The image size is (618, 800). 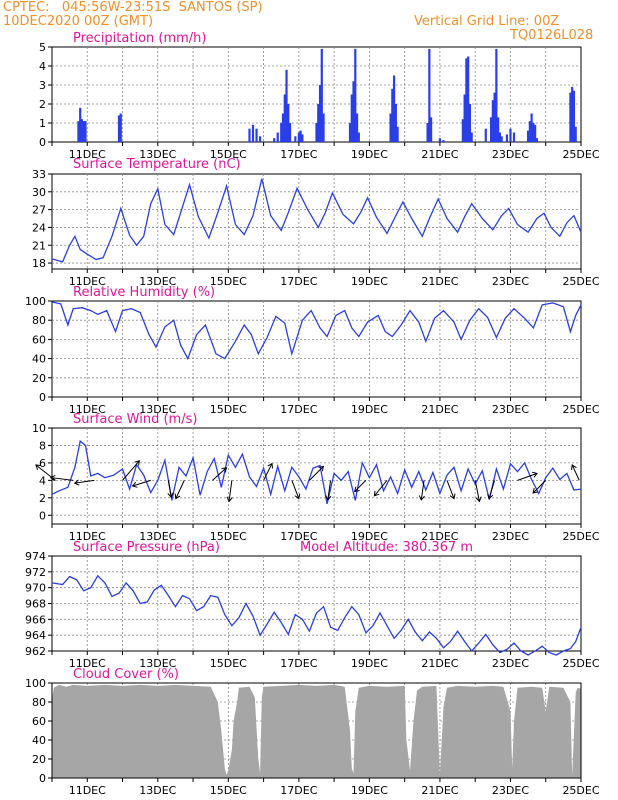 What do you see at coordinates (35, 572) in the screenshot?
I see `y-tick-label: 972` at bounding box center [35, 572].